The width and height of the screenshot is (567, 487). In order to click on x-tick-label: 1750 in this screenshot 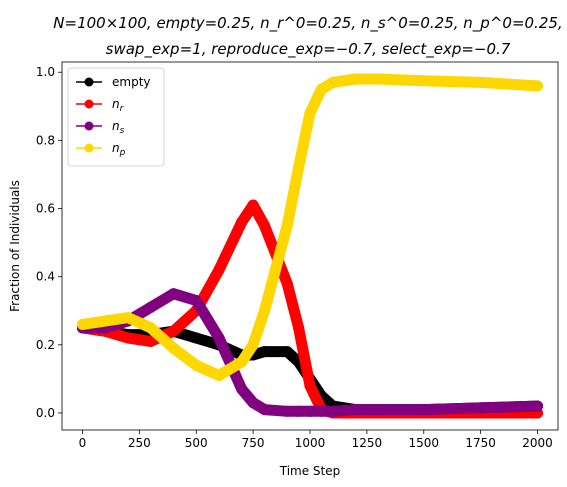, I will do `click(480, 443)`.